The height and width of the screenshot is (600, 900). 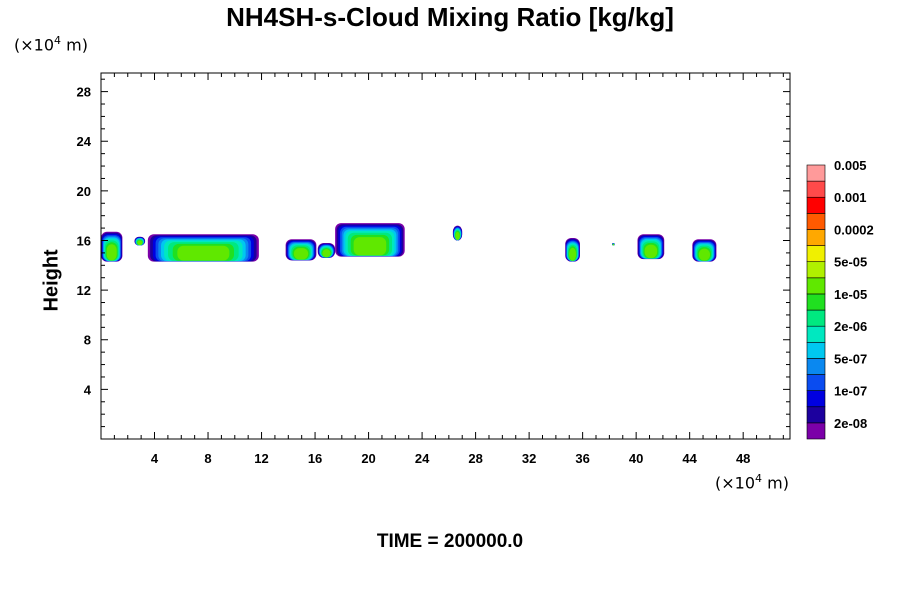 I want to click on y-axis-unit: (×104 m), so click(x=51, y=44).